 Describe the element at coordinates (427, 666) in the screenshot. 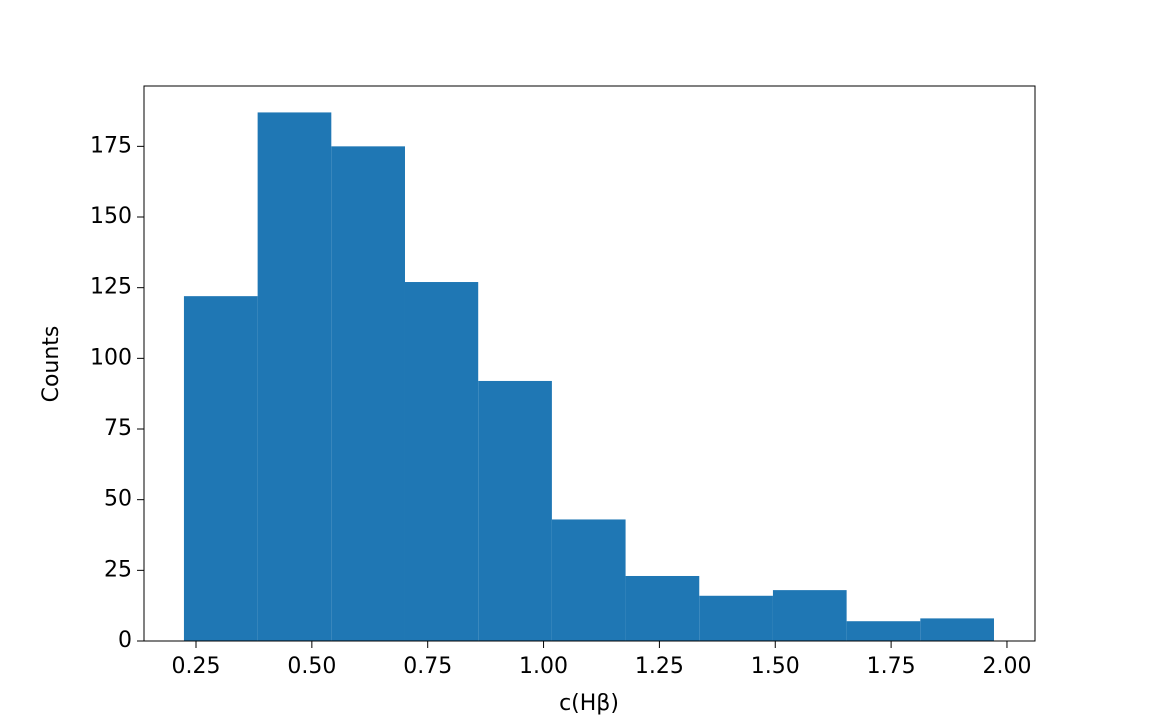

I see `x-tick-label: 0.75` at that location.